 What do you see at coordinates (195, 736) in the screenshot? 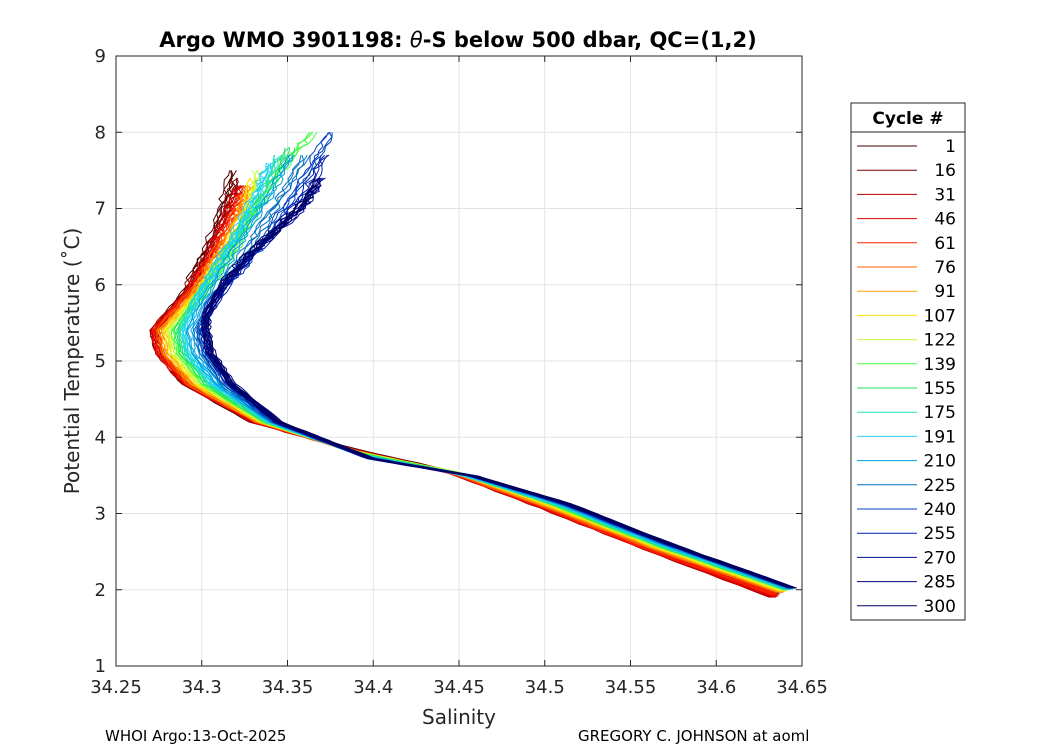
I see `footer-left: WHOI Argo:13-Oct-2025` at bounding box center [195, 736].